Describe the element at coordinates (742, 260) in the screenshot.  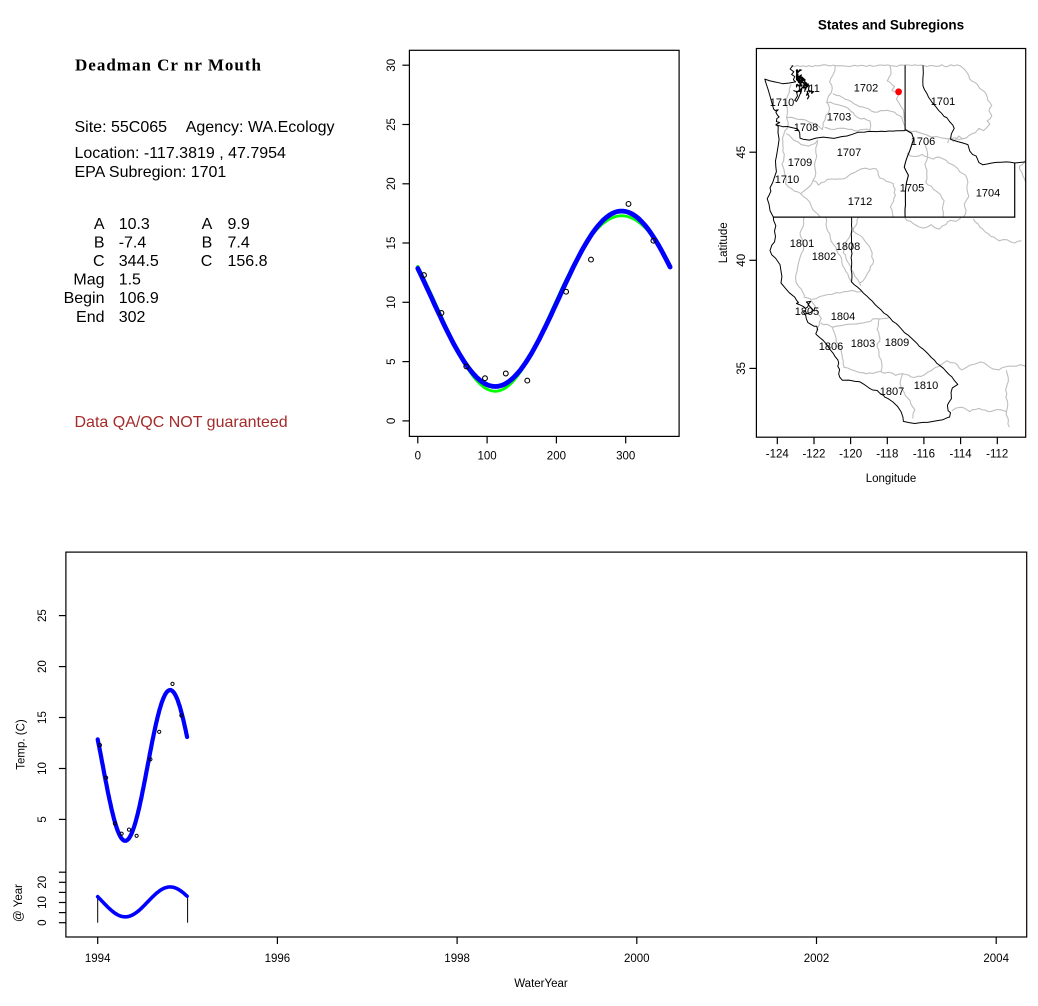
I see `svg-text: 40` at that location.